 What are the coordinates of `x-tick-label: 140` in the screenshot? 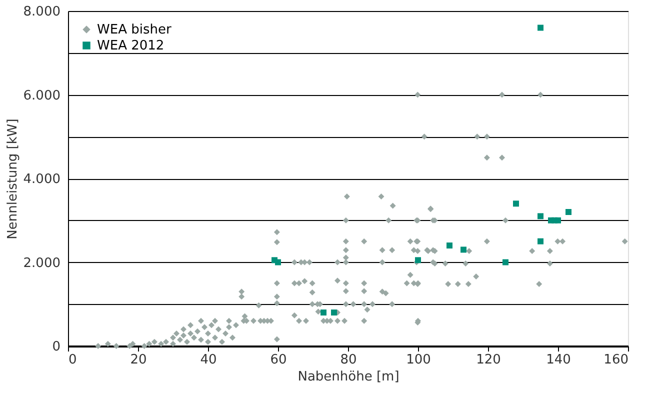 It's located at (558, 360).